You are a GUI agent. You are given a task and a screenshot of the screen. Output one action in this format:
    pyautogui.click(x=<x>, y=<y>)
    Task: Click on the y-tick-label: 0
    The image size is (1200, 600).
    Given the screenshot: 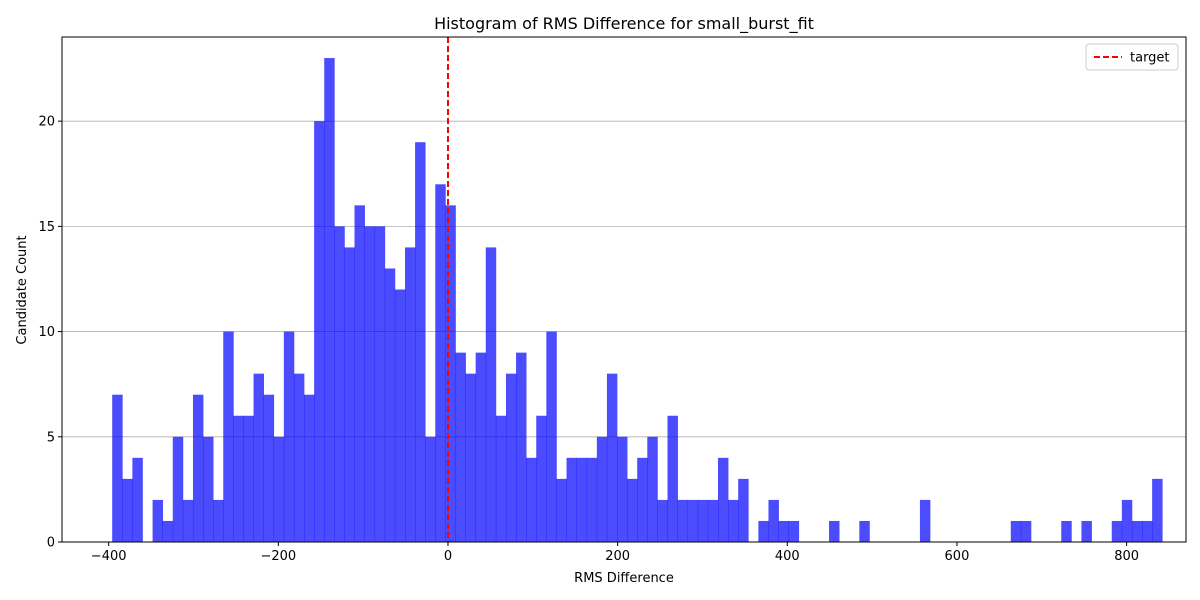 What is the action you would take?
    pyautogui.click(x=51, y=543)
    